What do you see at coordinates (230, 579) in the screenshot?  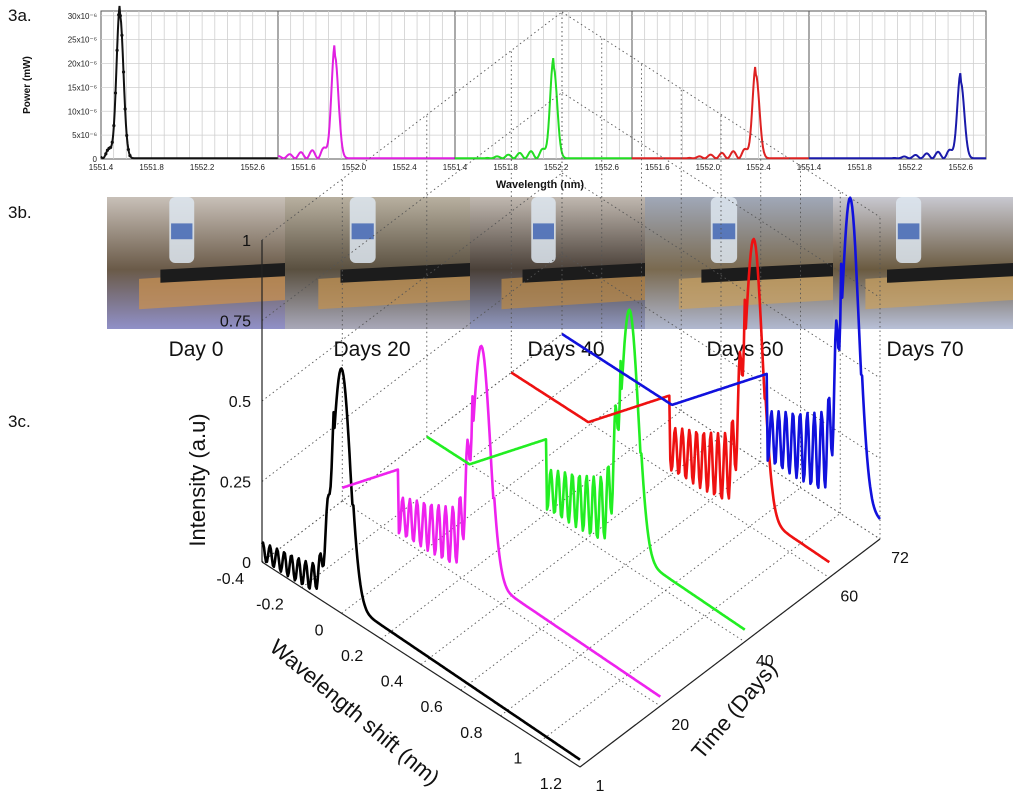 I see `x-tick-label: -0.4` at bounding box center [230, 579].